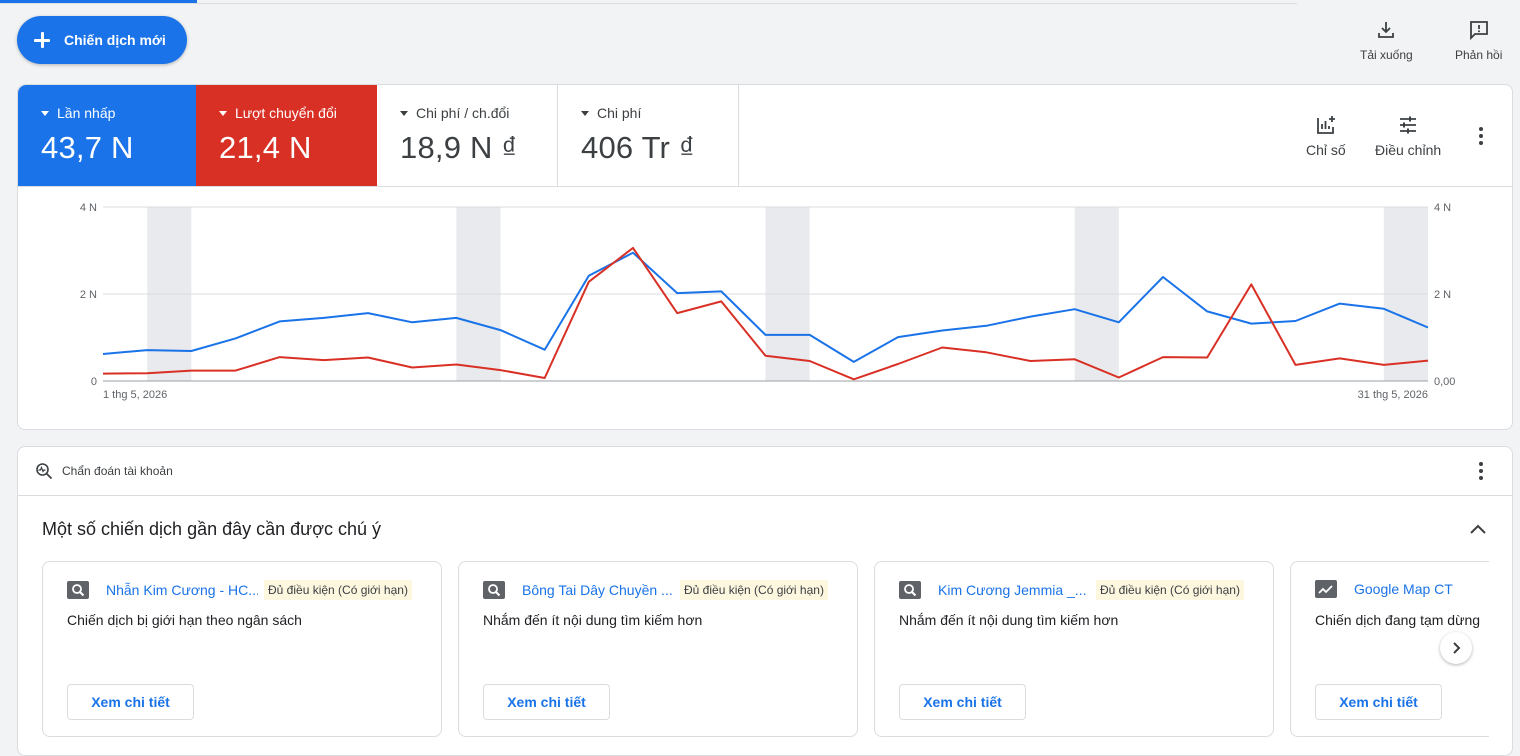  Describe the element at coordinates (1386, 41) in the screenshot. I see `download-button: Tải xuống` at that location.